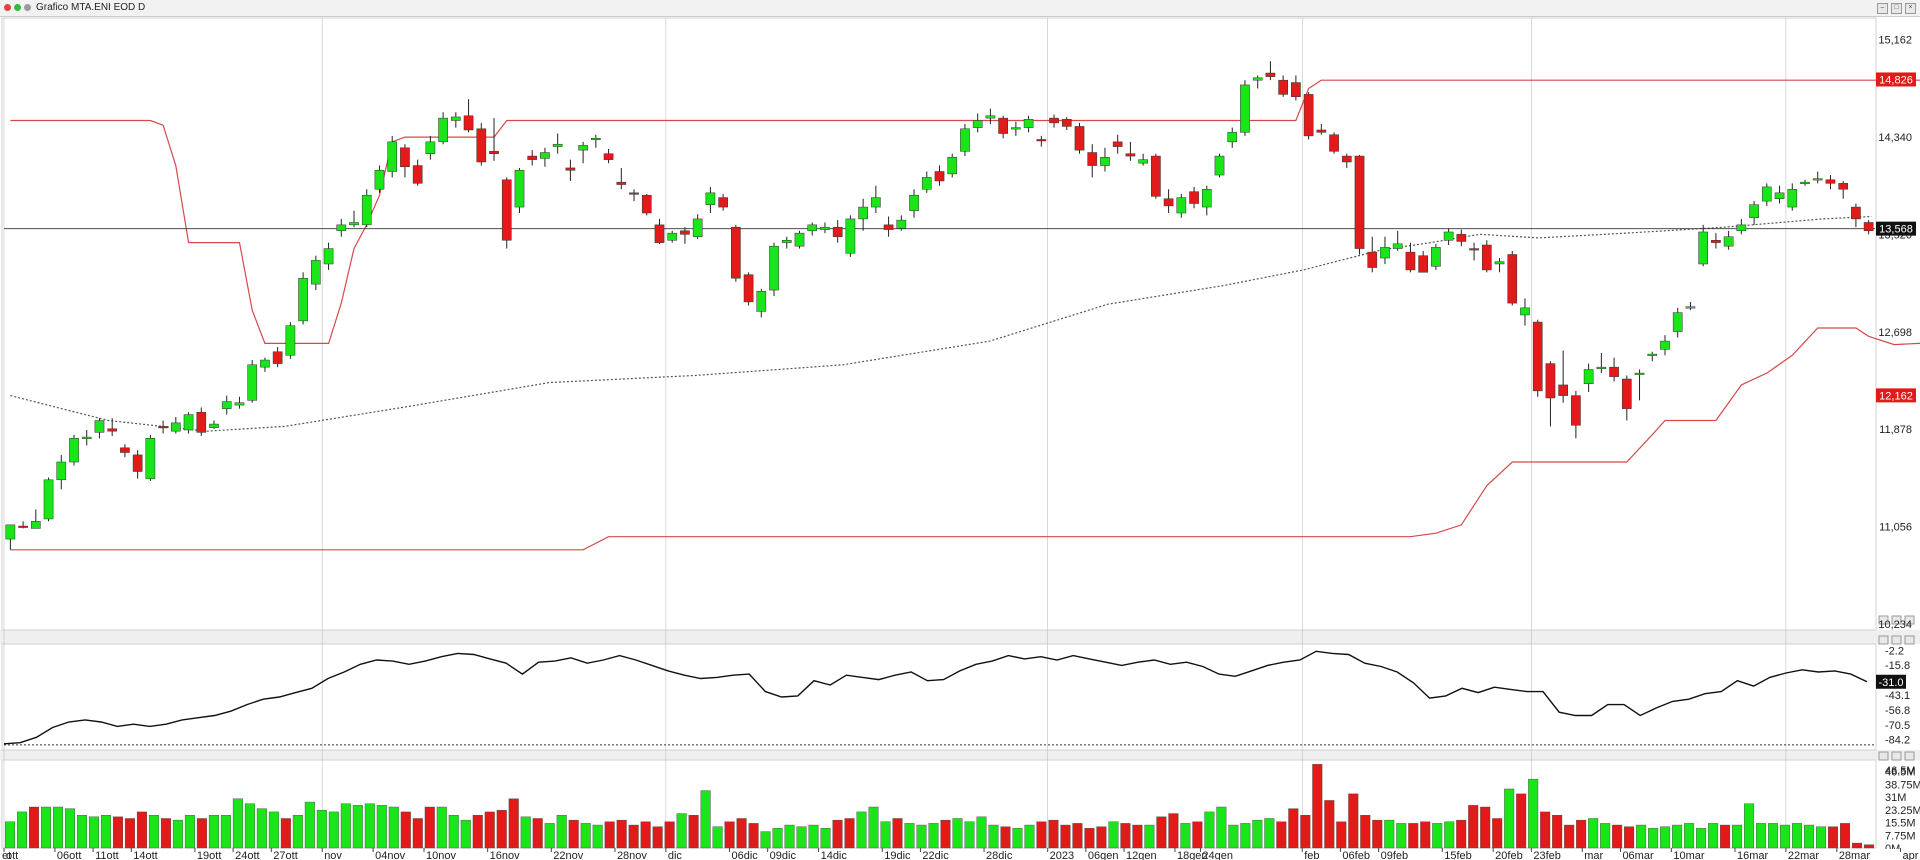 Image resolution: width=1920 pixels, height=860 pixels. I want to click on last-price-tag: 13,568, so click(1896, 230).